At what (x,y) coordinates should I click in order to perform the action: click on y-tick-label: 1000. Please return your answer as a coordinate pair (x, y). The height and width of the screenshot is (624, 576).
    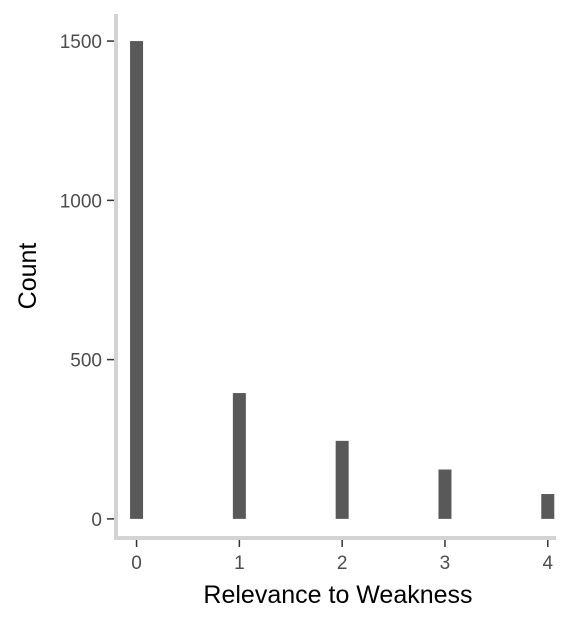
    Looking at the image, I should click on (81, 201).